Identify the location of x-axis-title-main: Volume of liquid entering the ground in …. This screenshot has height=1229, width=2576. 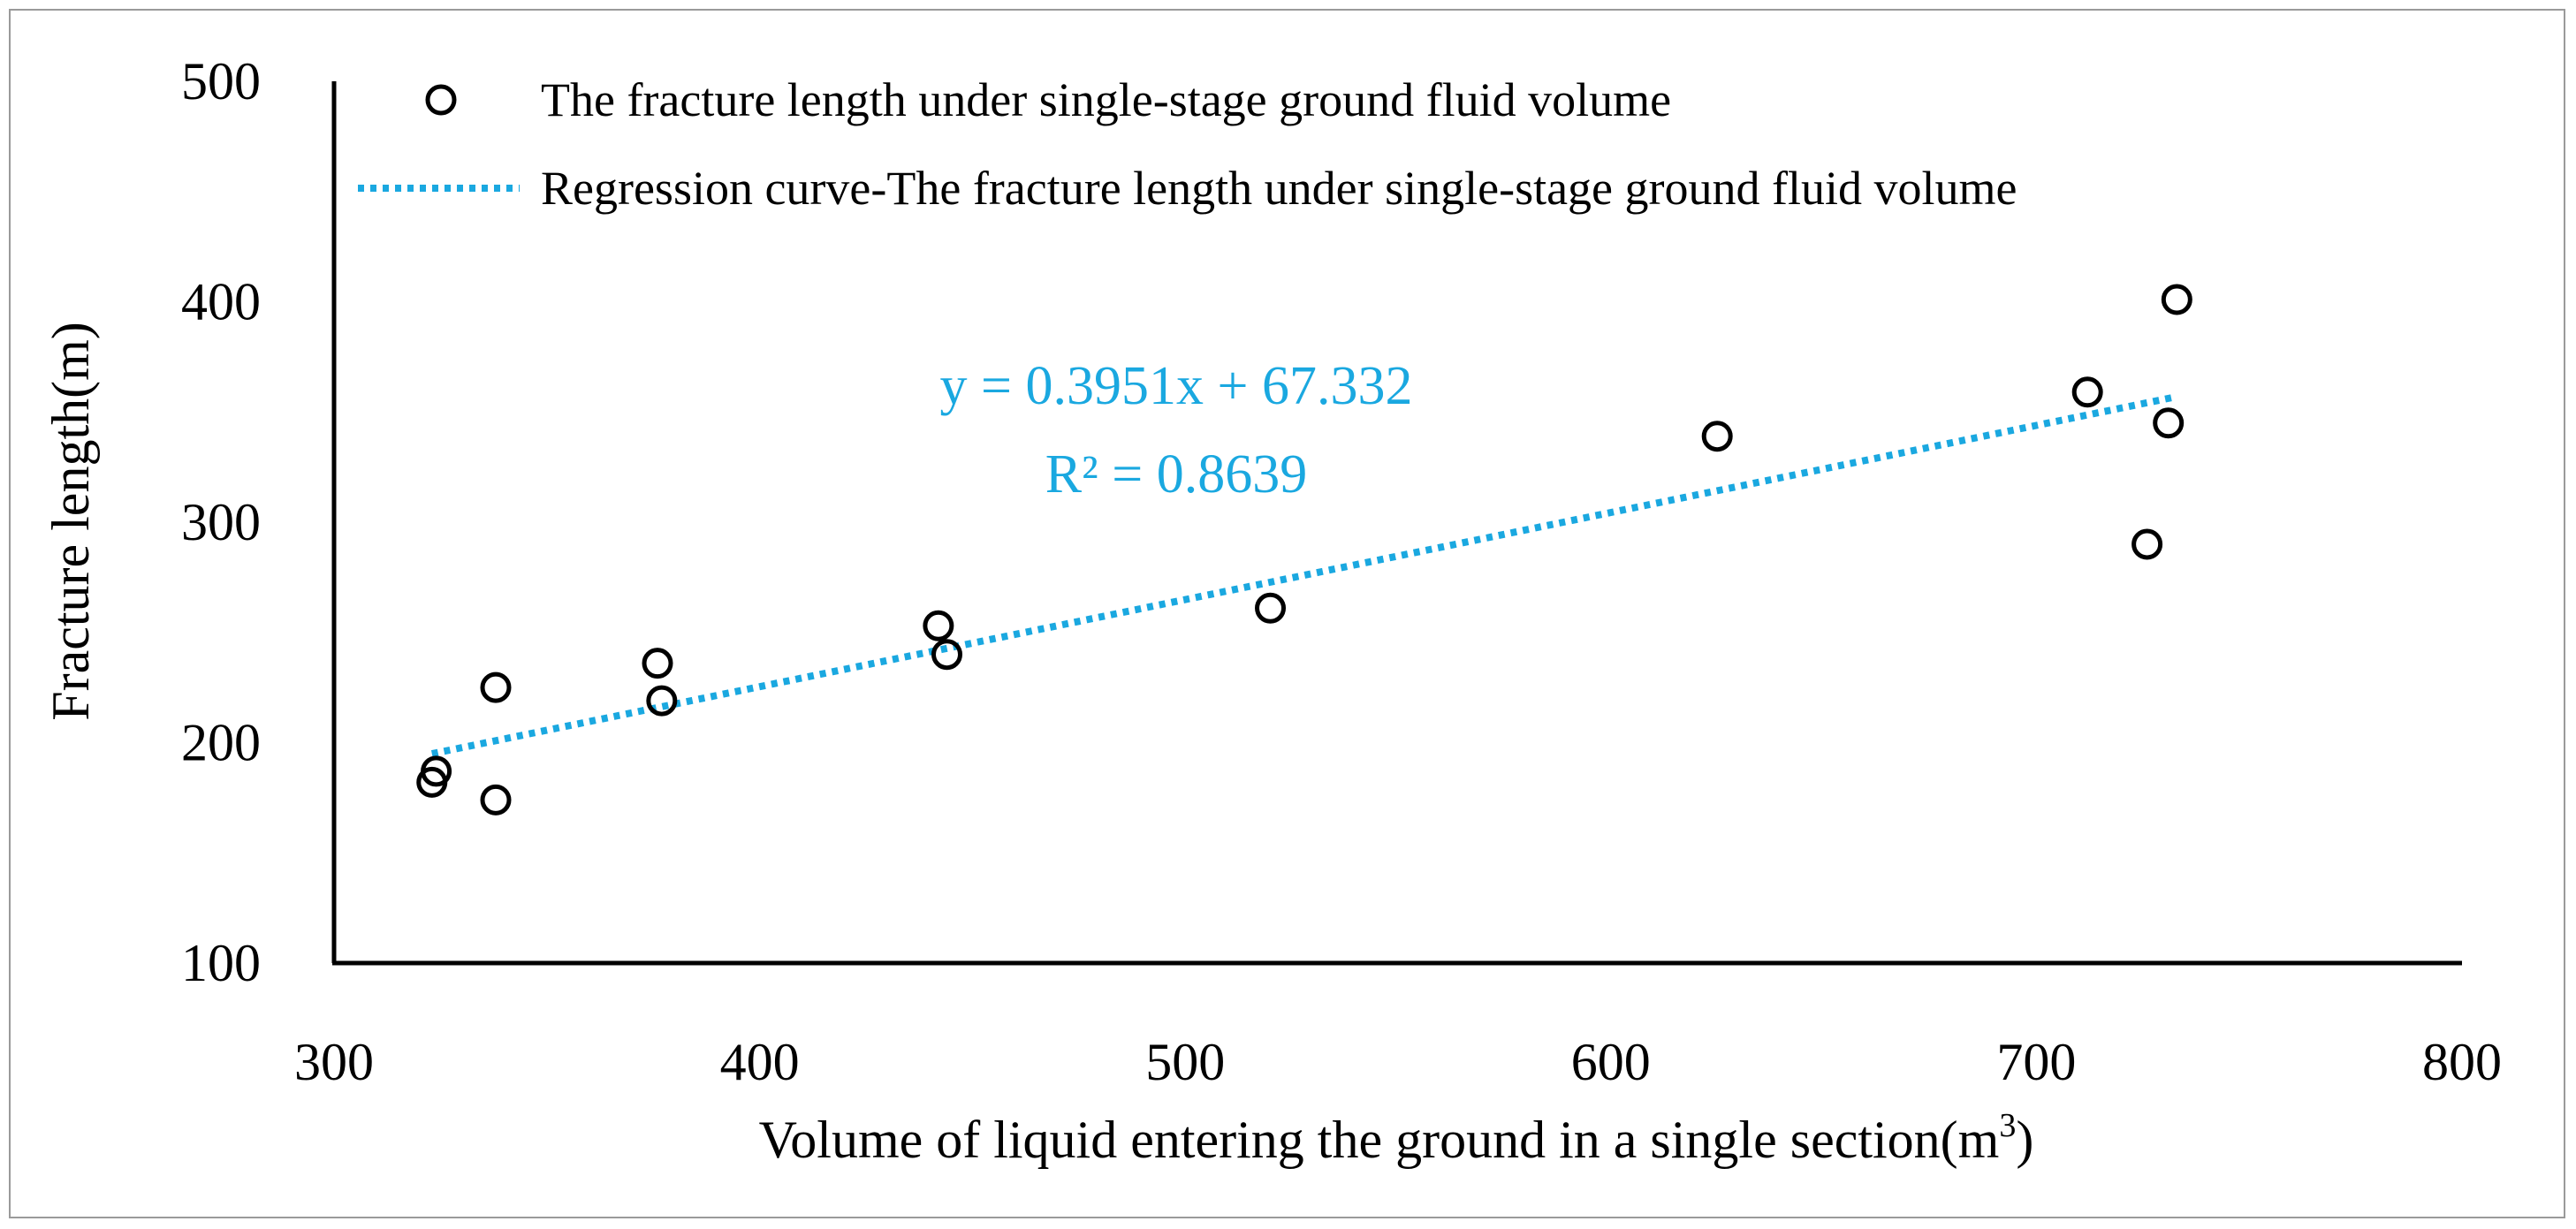
(1379, 1140).